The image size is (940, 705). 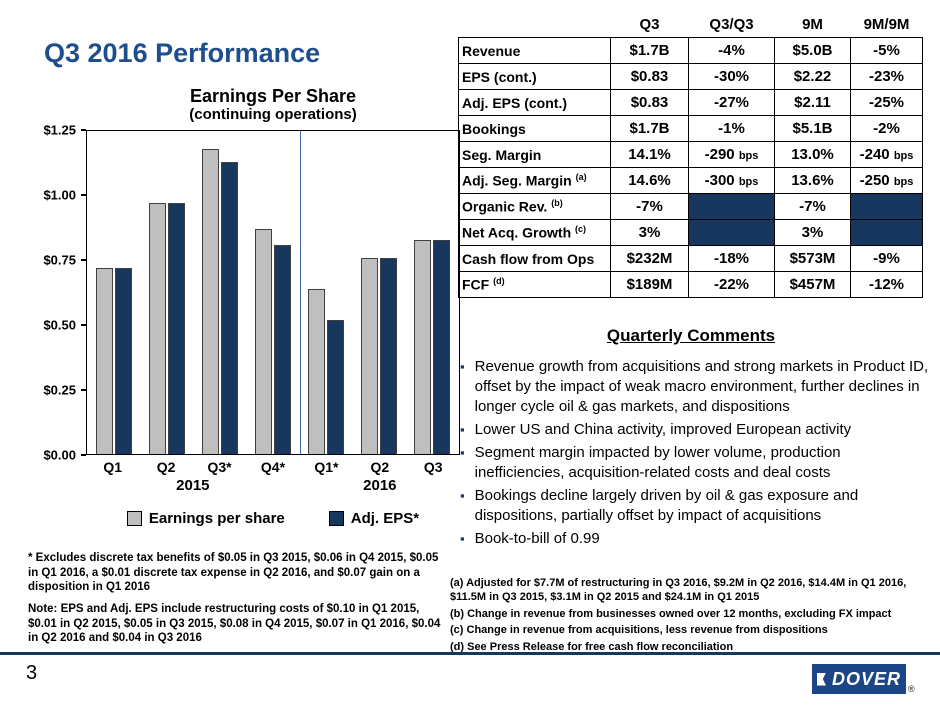 What do you see at coordinates (695, 539) in the screenshot?
I see `comment-item: ▪ Book-to-bill of 0.99` at bounding box center [695, 539].